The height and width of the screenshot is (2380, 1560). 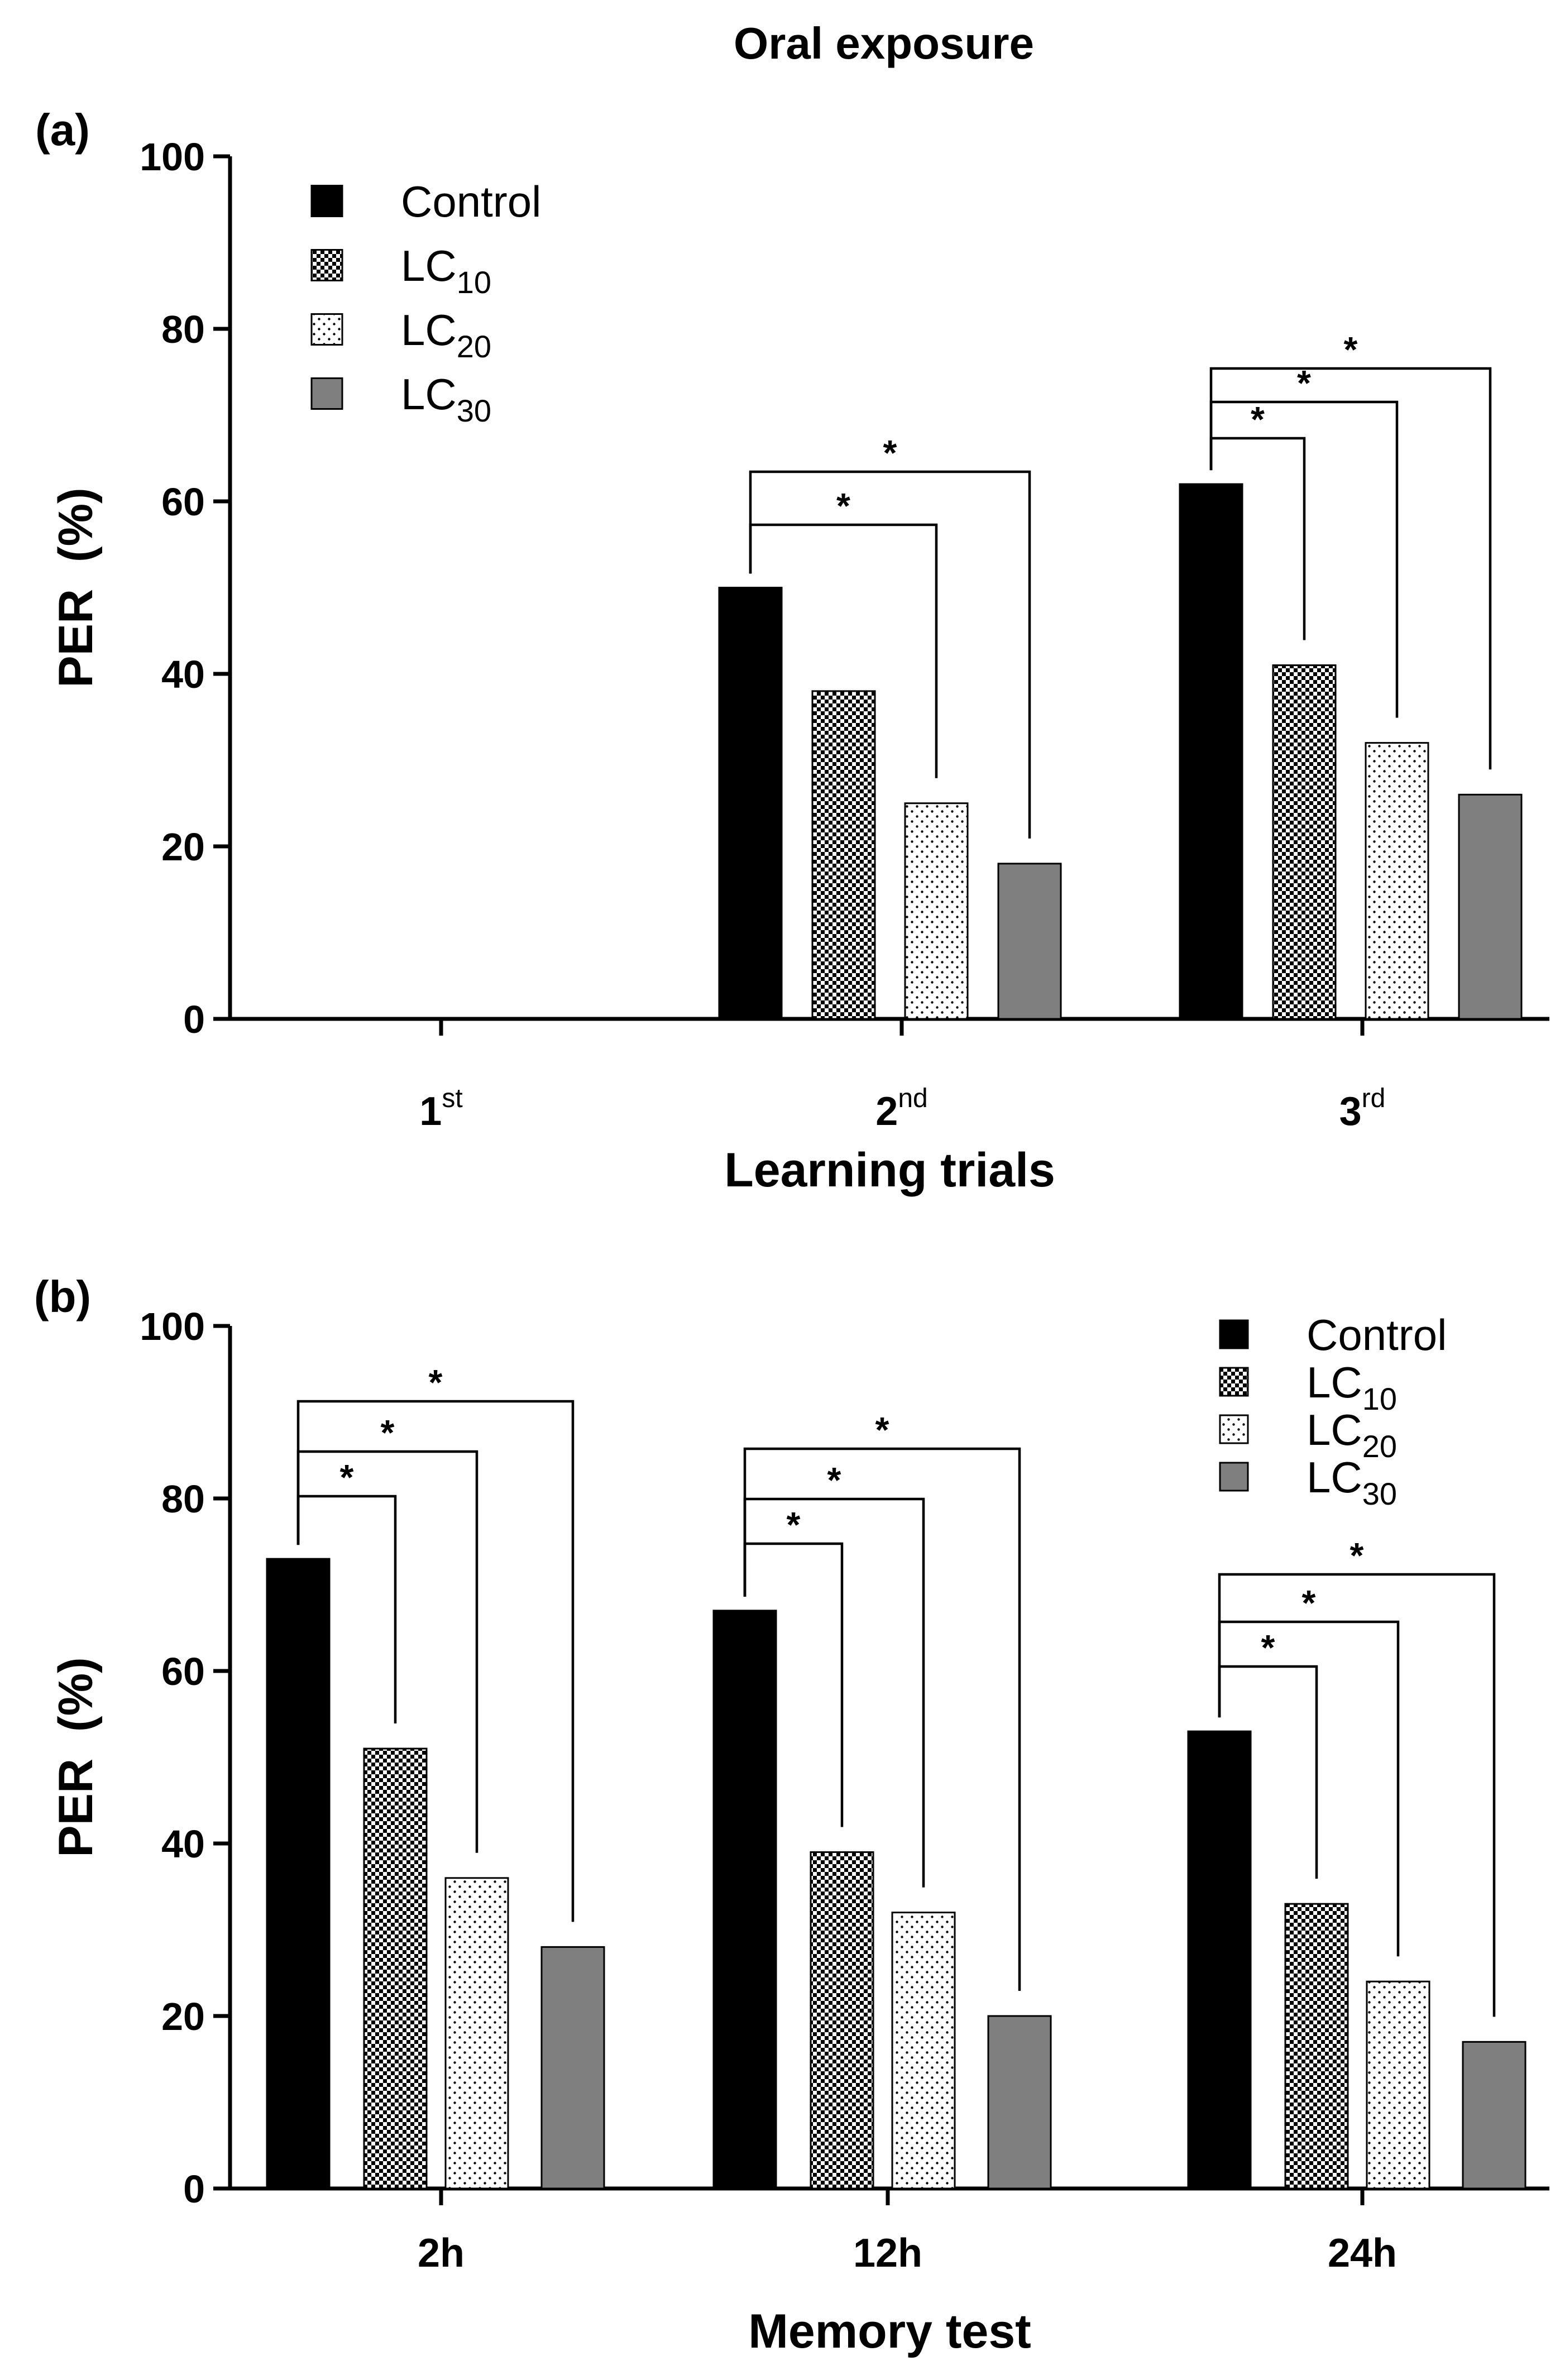 What do you see at coordinates (901, 1109) in the screenshot?
I see `x-tick-label: 2nd` at bounding box center [901, 1109].